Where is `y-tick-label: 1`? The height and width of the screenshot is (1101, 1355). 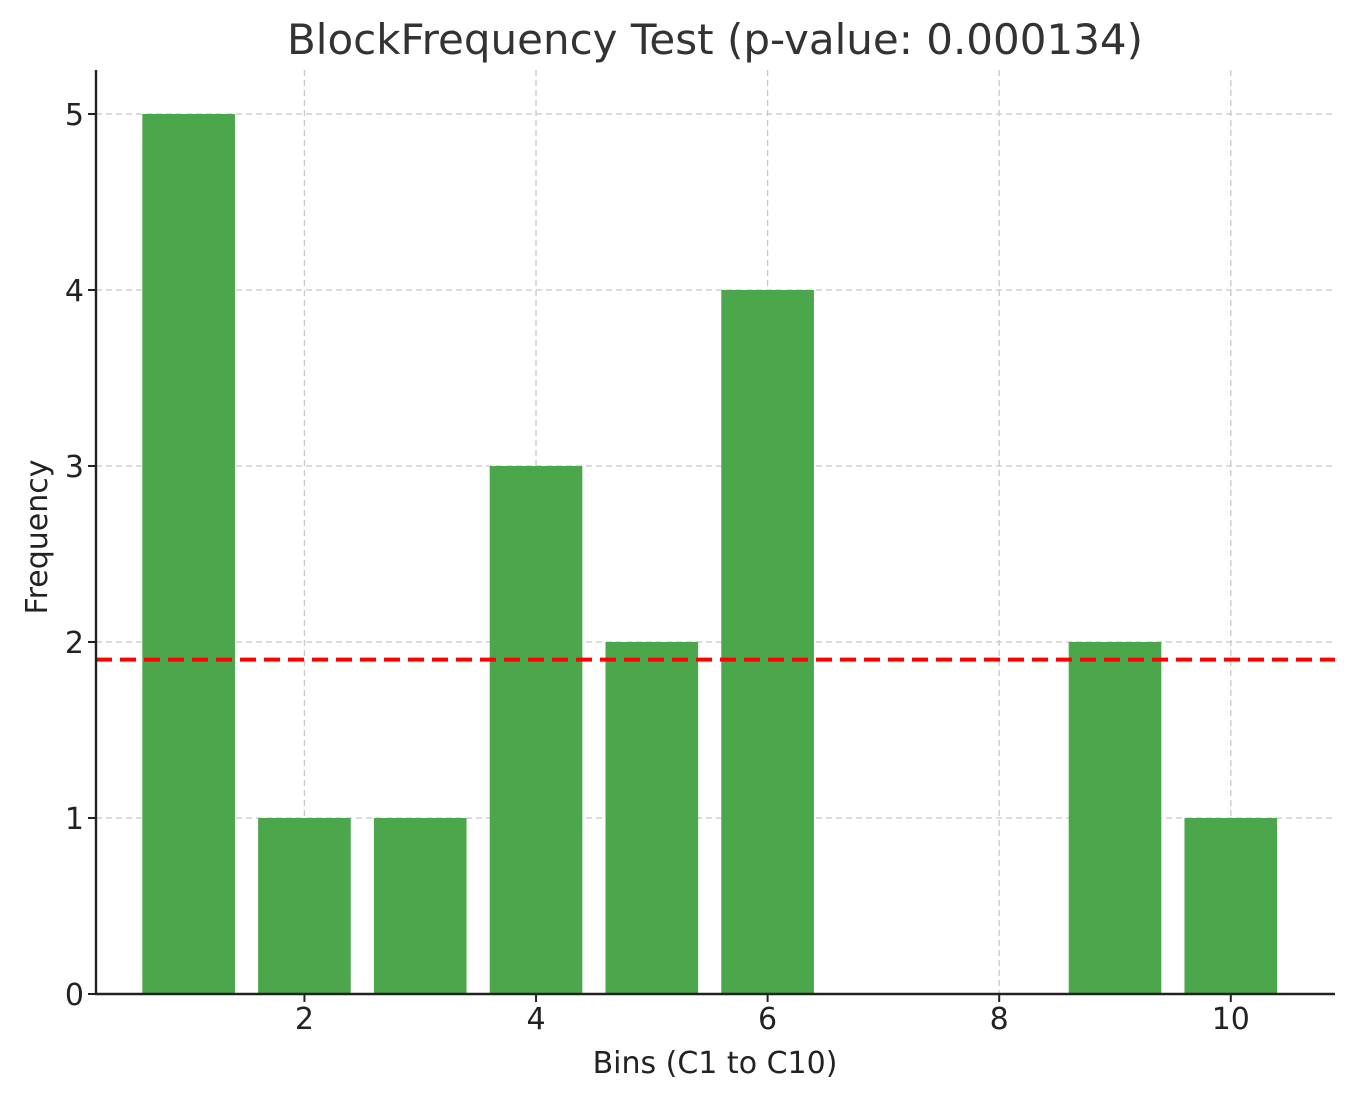
y-tick-label: 1 is located at coordinates (74, 819).